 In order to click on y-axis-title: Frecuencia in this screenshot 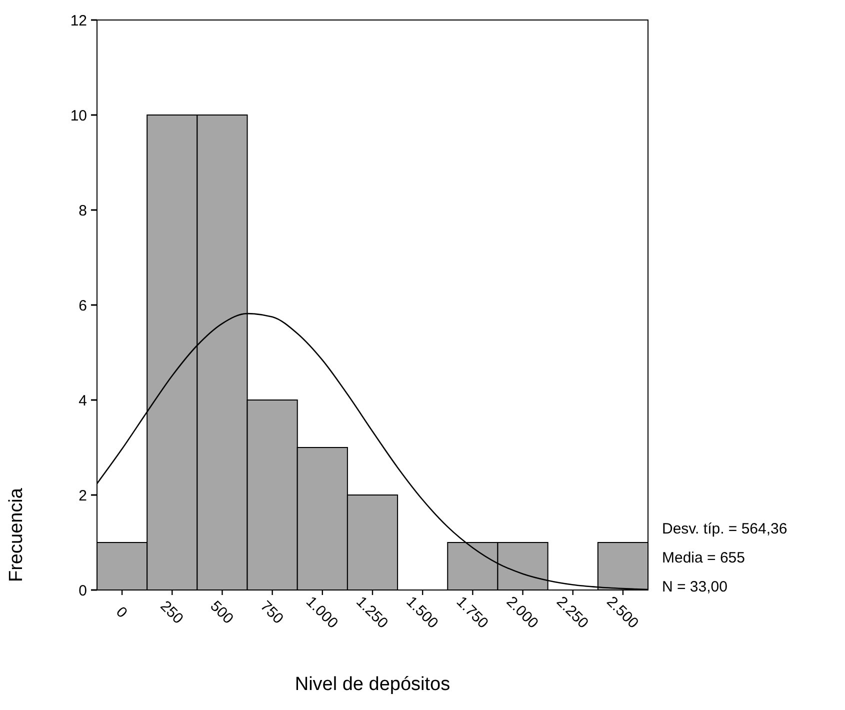, I will do `click(16, 535)`.